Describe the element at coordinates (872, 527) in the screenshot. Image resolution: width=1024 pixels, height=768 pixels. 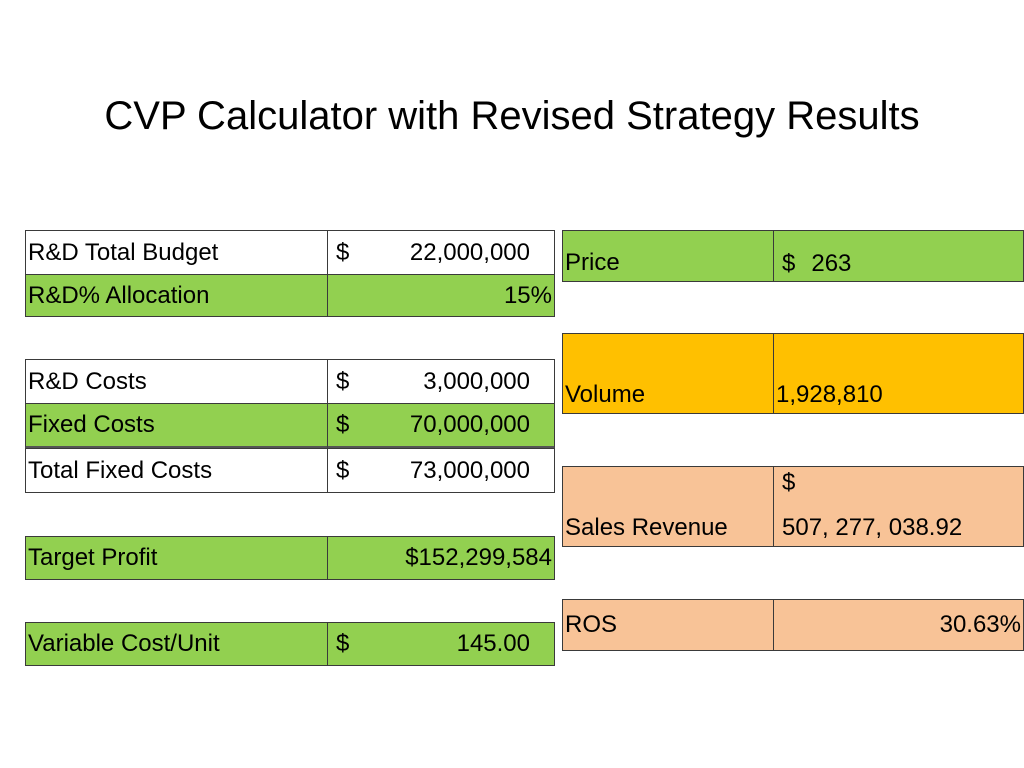
I see `sales-revenue-value: 507, 277, 038.92` at that location.